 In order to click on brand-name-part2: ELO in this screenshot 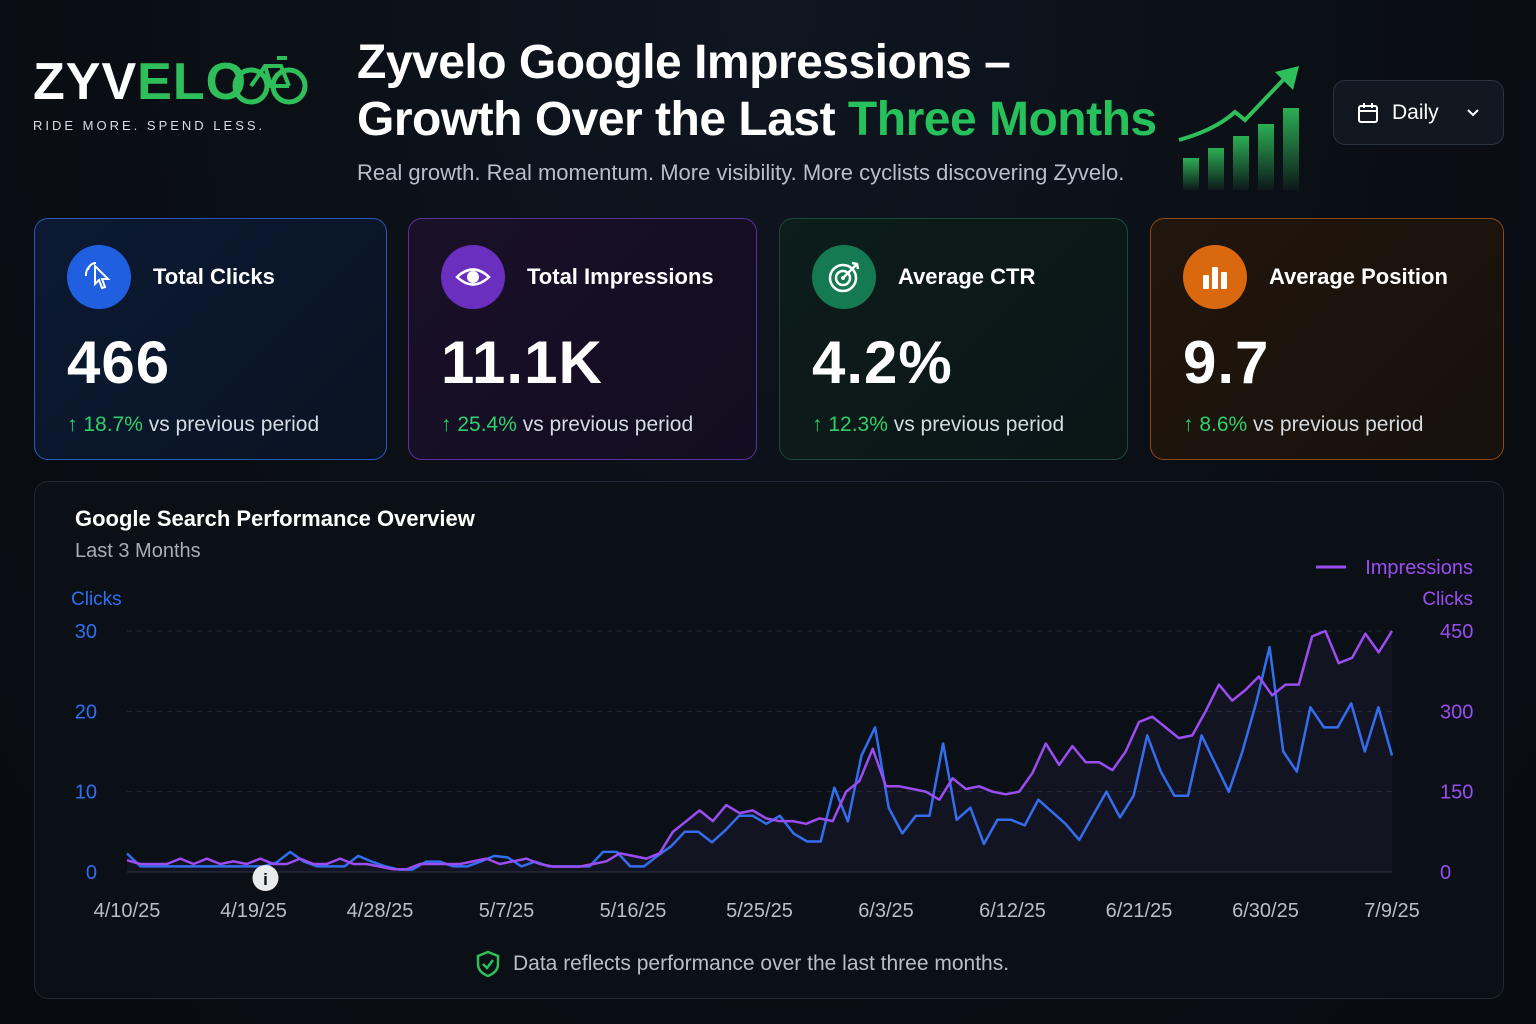, I will do `click(192, 82)`.